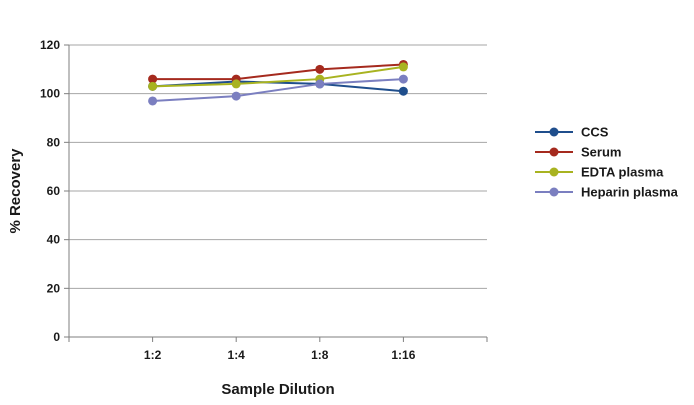 The height and width of the screenshot is (405, 694). Describe the element at coordinates (54, 142) in the screenshot. I see `y-tick-label: 80` at that location.